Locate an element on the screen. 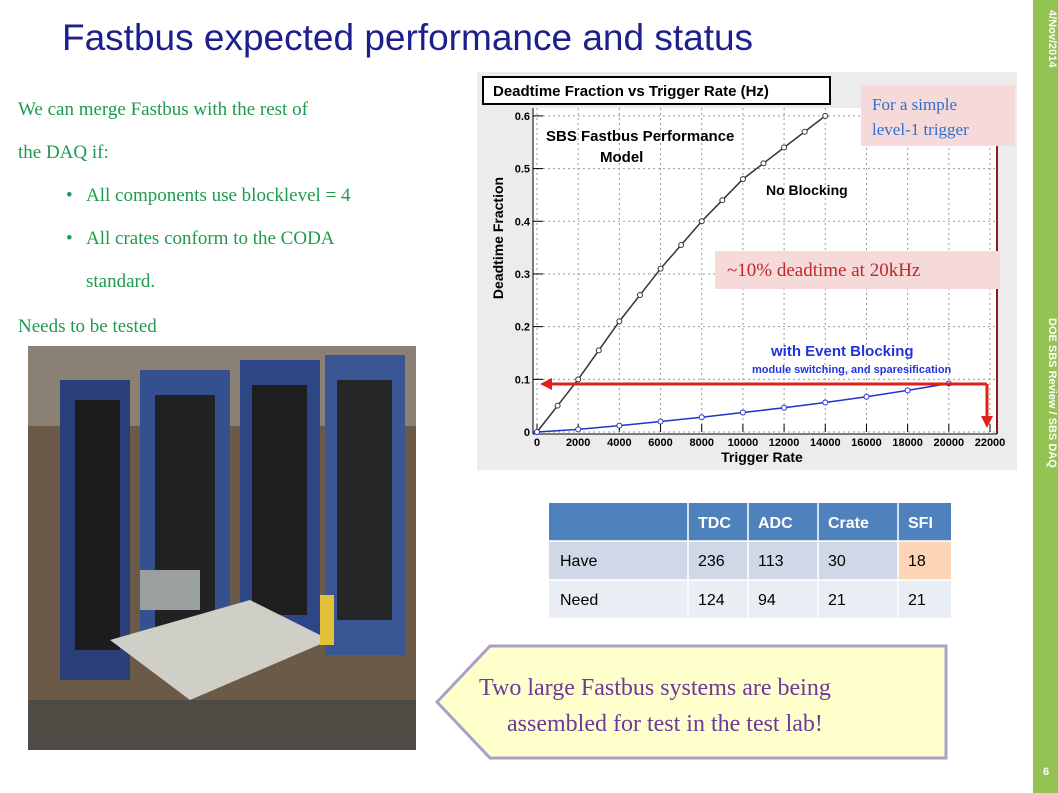  x-tick-label: 16000 is located at coordinates (866, 443).